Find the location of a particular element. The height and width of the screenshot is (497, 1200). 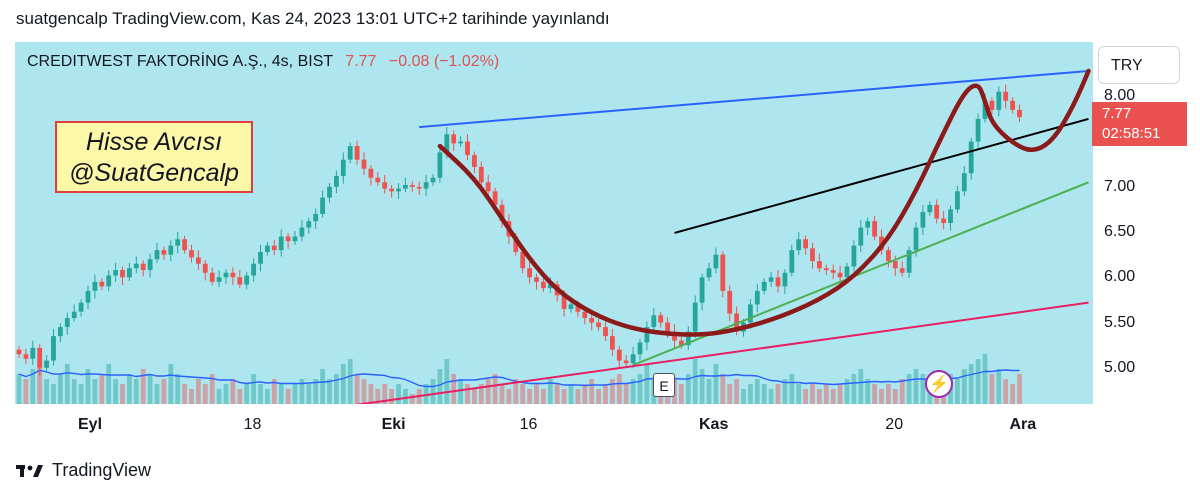

lightning-icon: ⚡ is located at coordinates (939, 384).